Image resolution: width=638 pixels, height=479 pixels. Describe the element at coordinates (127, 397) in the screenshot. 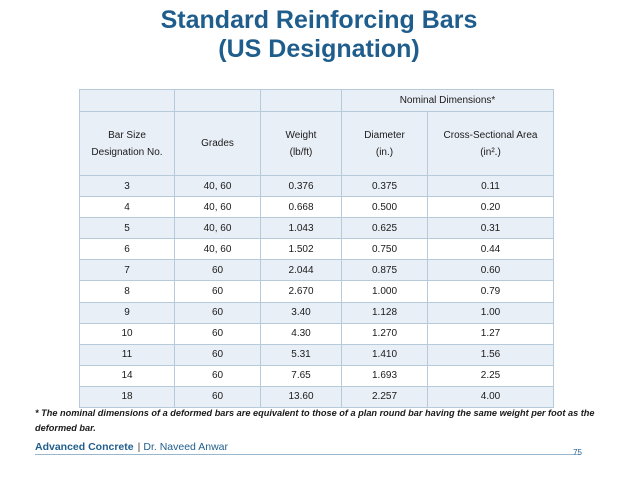

I see `table-cell: 18` at that location.